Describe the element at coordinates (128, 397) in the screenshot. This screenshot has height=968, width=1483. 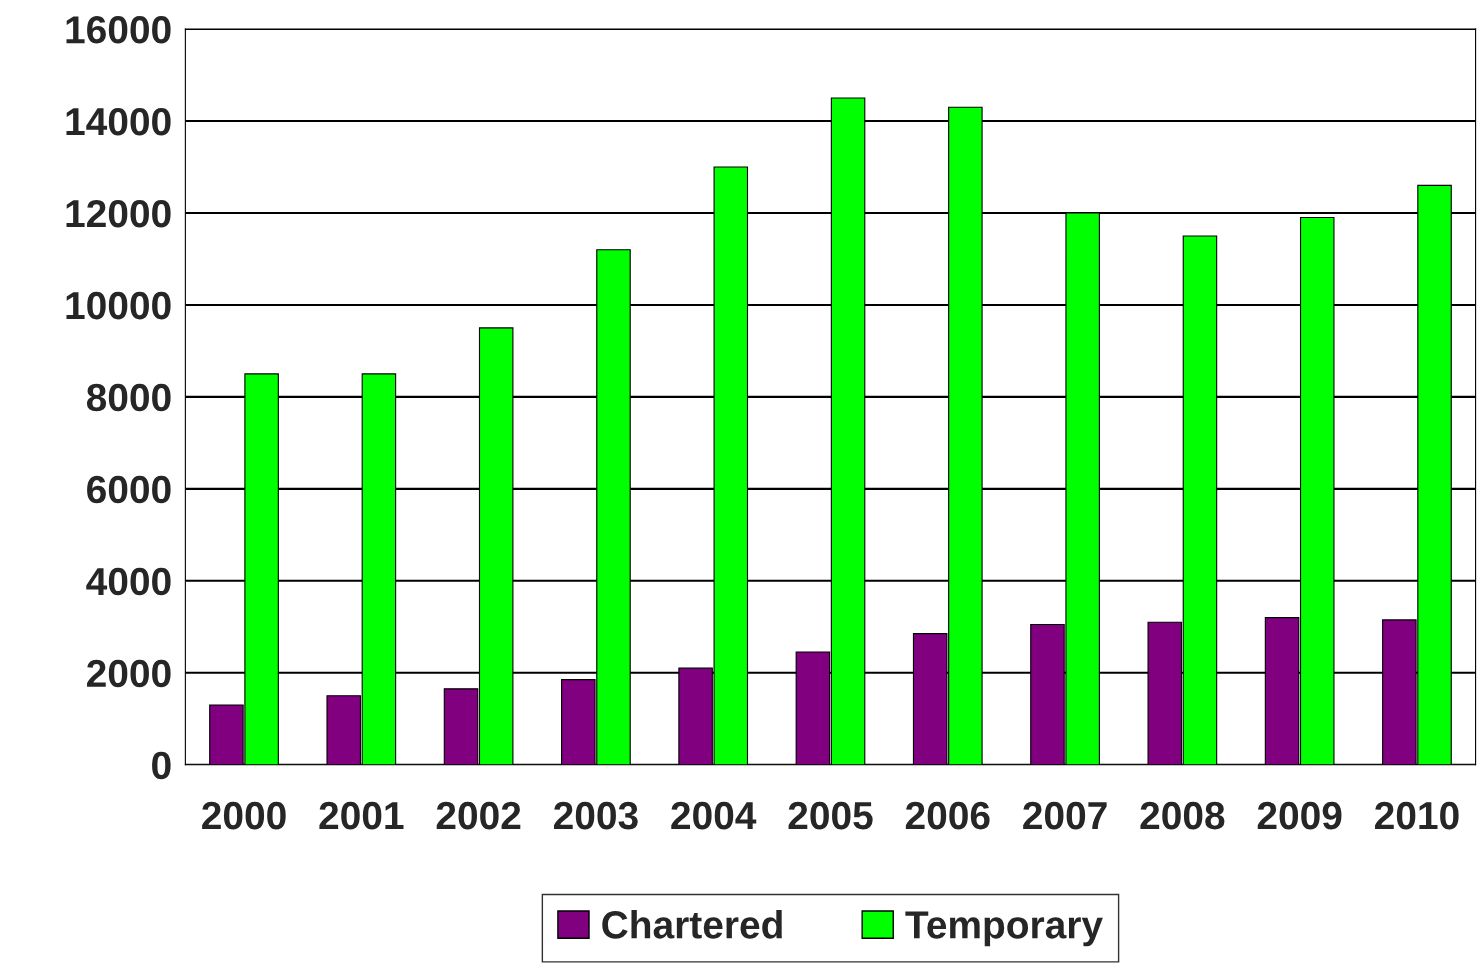
I see `y-tick-label: 8000` at that location.